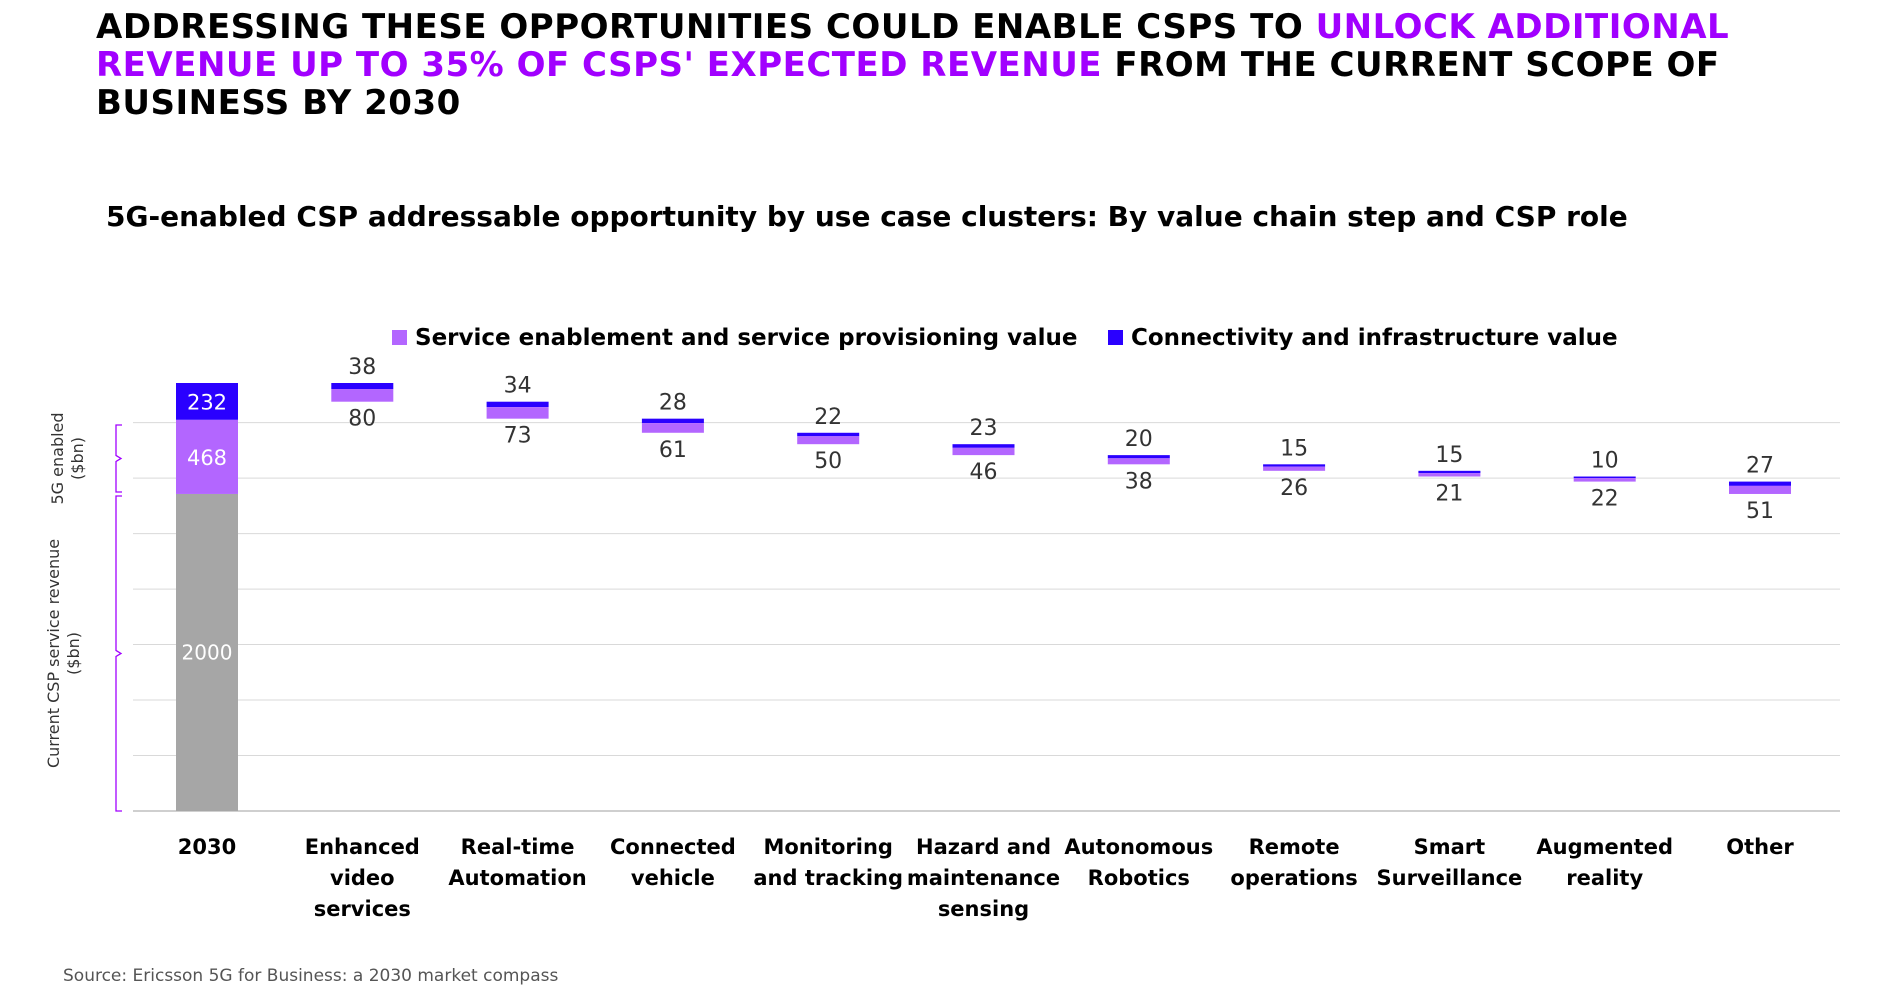  I want to click on data-label-connectivity: 22, so click(828, 417).